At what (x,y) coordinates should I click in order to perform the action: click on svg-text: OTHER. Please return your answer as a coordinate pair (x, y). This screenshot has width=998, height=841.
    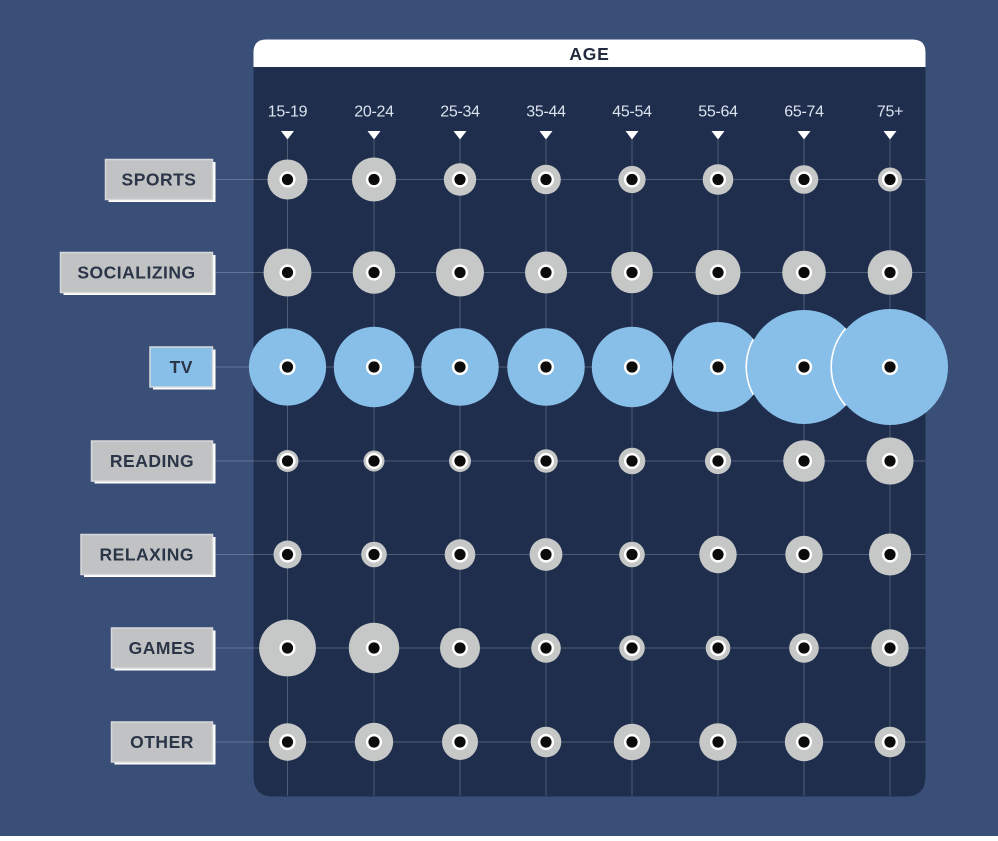
    Looking at the image, I should click on (162, 742).